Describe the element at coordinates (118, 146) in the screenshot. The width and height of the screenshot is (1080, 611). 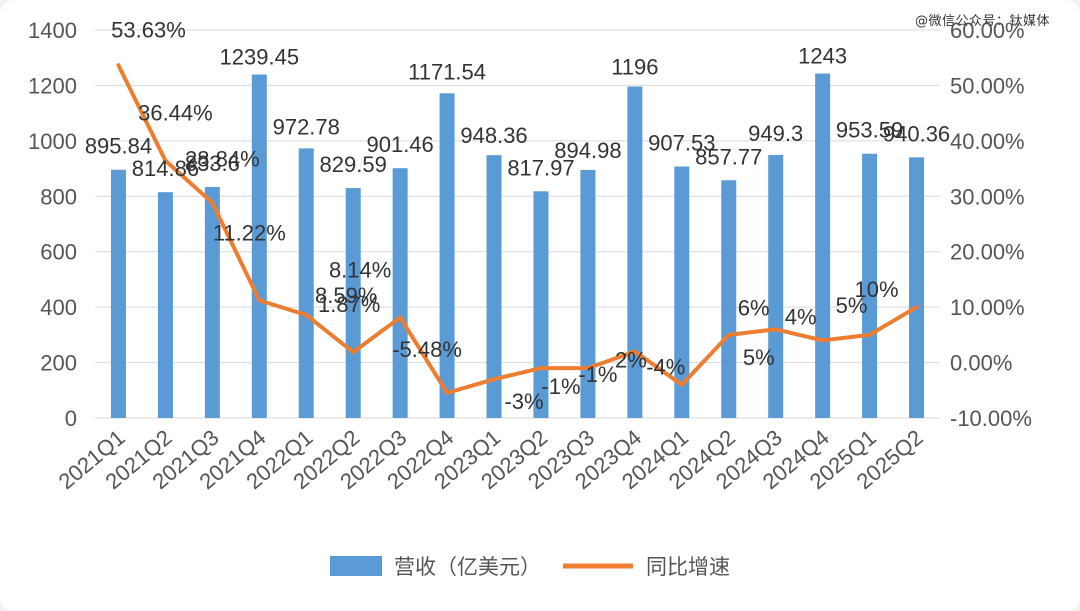
I see `bar-value-label: 895.84` at that location.